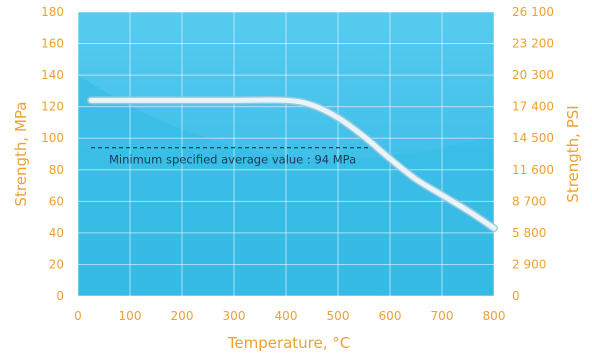 This screenshot has height=354, width=592. Describe the element at coordinates (286, 316) in the screenshot. I see `x-tick-label: 400` at that location.